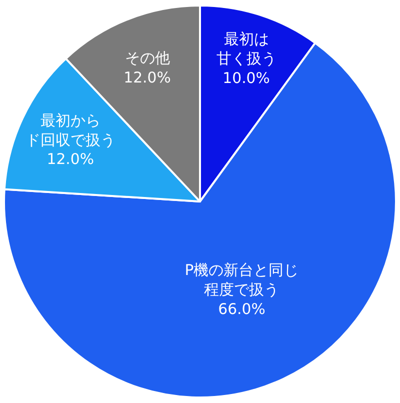 Image resolution: width=400 pixels, height=403 pixels. I want to click on slice-label: P機の新台と同じ程度で扱う, so click(241, 280).